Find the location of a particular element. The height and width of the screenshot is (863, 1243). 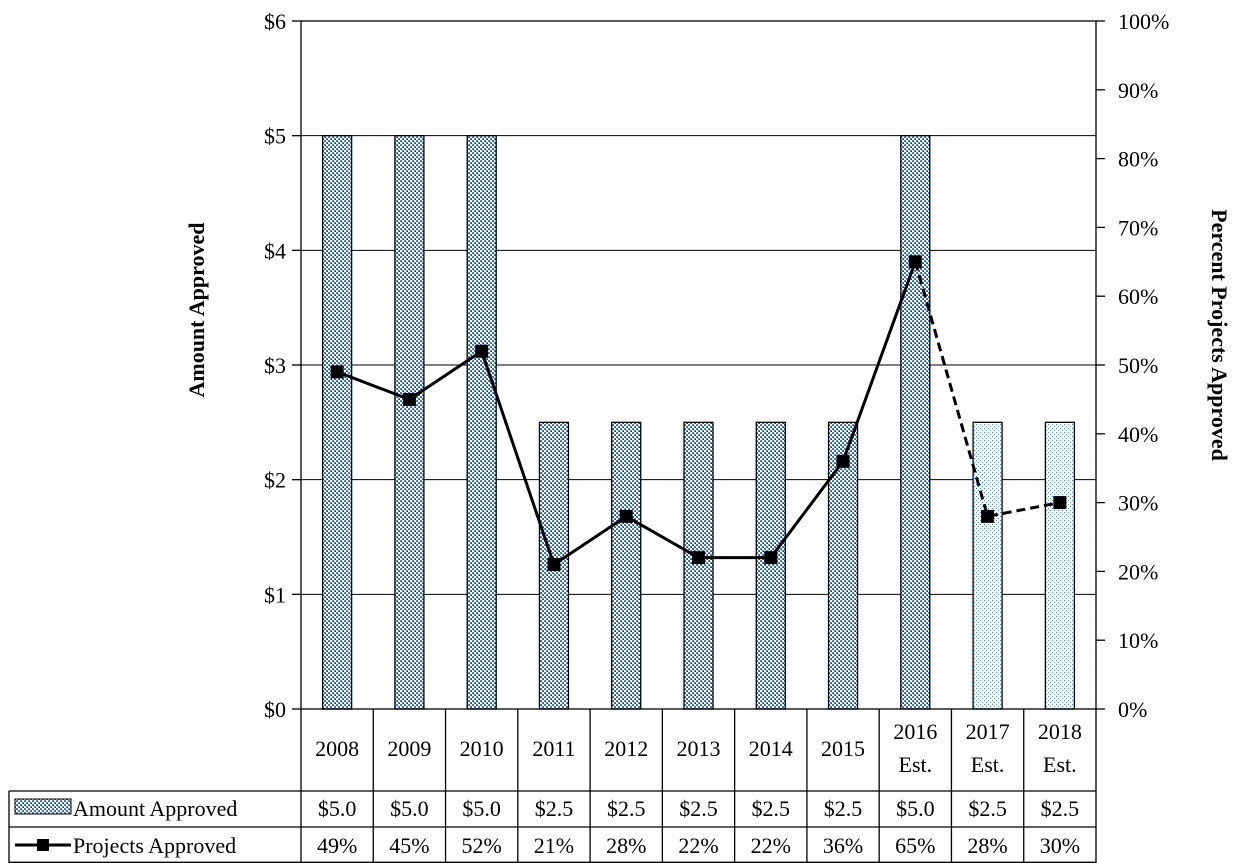

legend-swatch-bar is located at coordinates (43, 806).